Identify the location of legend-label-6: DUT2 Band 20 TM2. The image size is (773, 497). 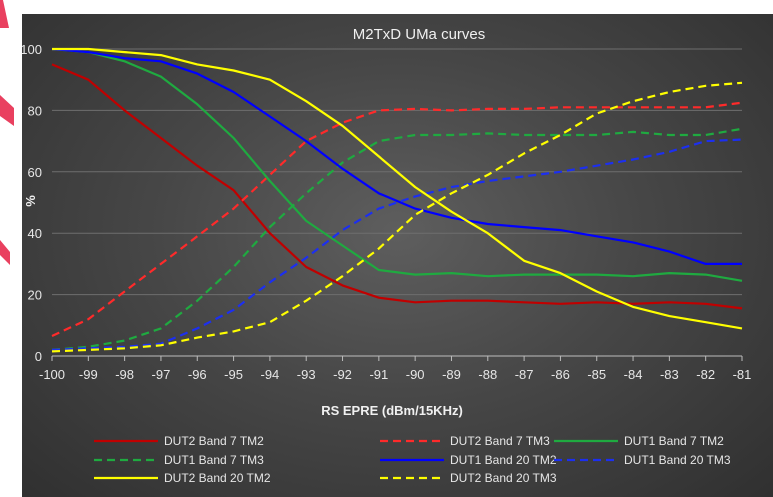
(217, 478).